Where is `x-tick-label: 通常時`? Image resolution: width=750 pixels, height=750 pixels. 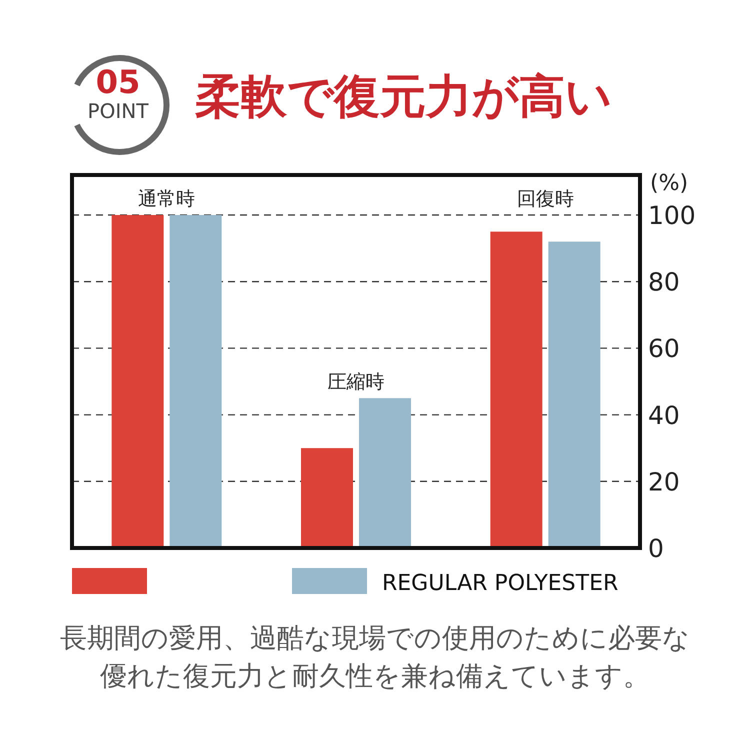 x-tick-label: 通常時 is located at coordinates (167, 199).